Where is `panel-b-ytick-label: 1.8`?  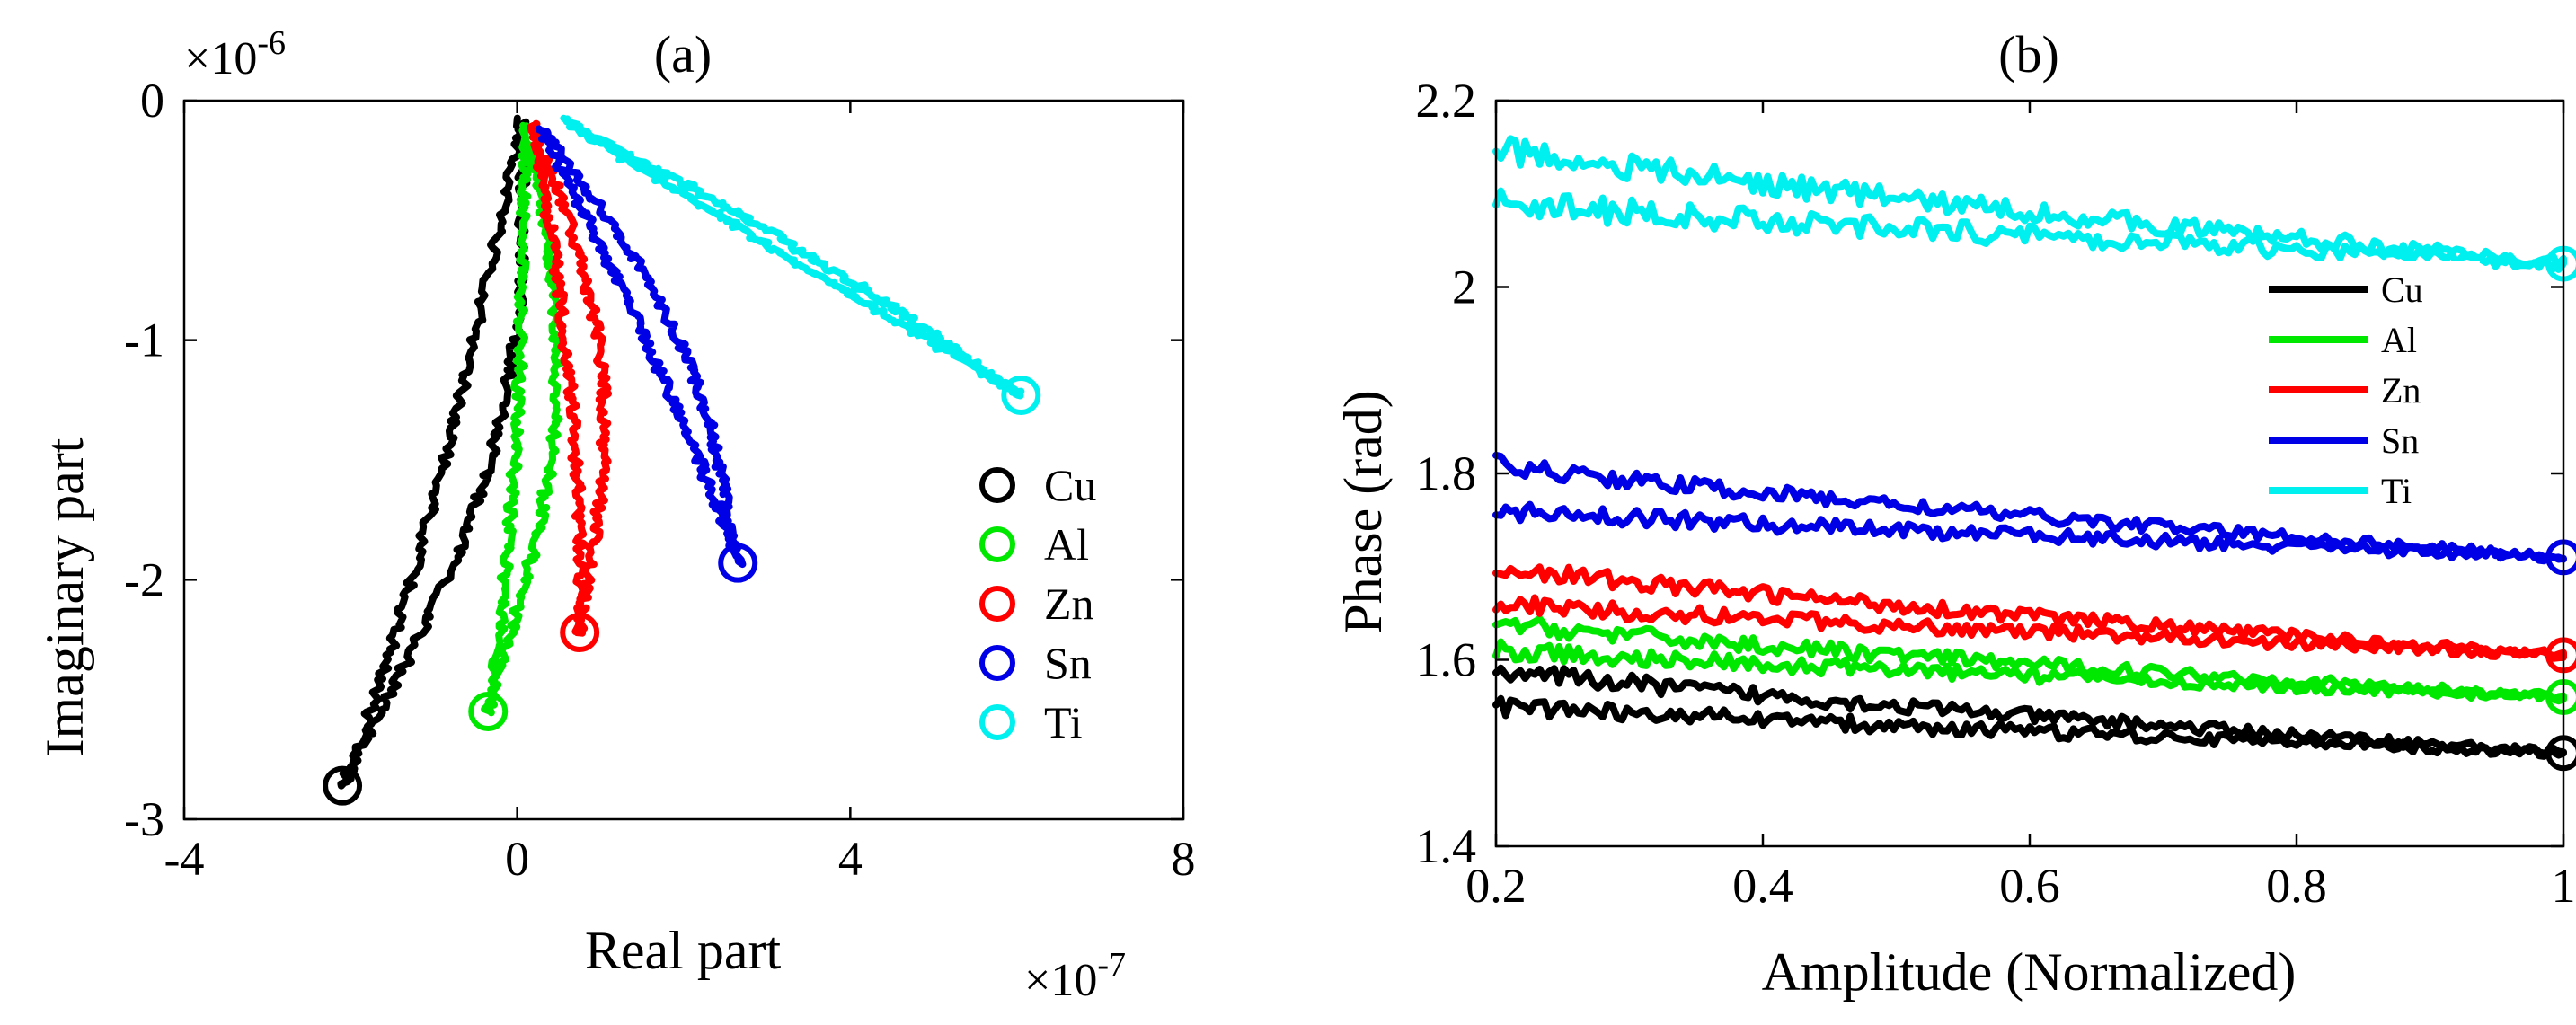 panel-b-ytick-label: 1.8 is located at coordinates (1446, 473).